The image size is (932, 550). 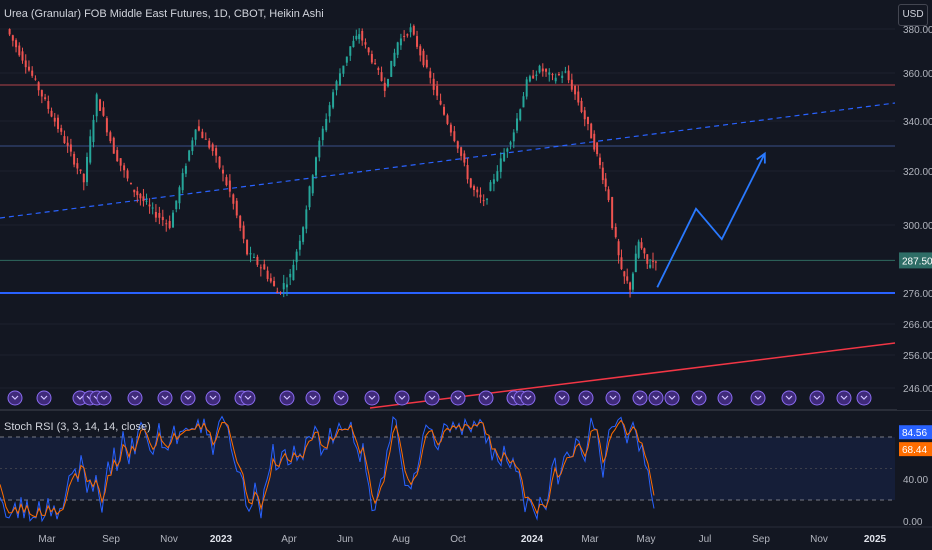 What do you see at coordinates (289, 539) in the screenshot?
I see `time-tick-label: Apr` at bounding box center [289, 539].